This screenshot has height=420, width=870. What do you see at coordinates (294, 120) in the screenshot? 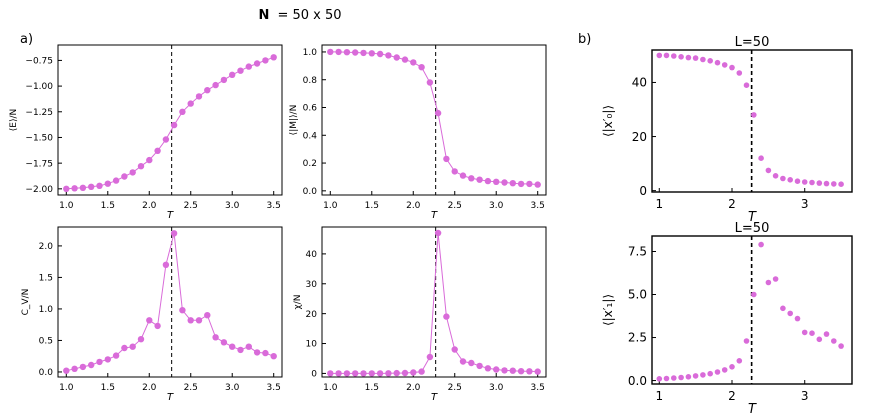
I see `y-axis-label: ⟨|M|⟩/N` at bounding box center [294, 120].